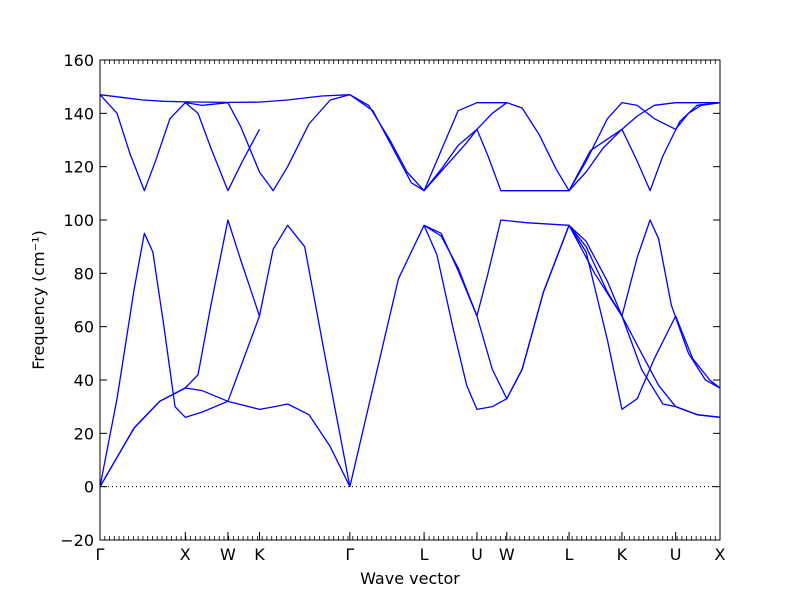 This screenshot has width=800, height=600. Describe the element at coordinates (78, 60) in the screenshot. I see `y-tick-label: 160` at that location.